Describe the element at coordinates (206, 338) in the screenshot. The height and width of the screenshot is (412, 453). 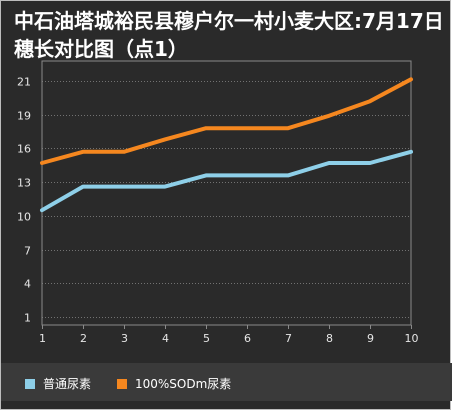
I see `x-tick-label: 5` at that location.